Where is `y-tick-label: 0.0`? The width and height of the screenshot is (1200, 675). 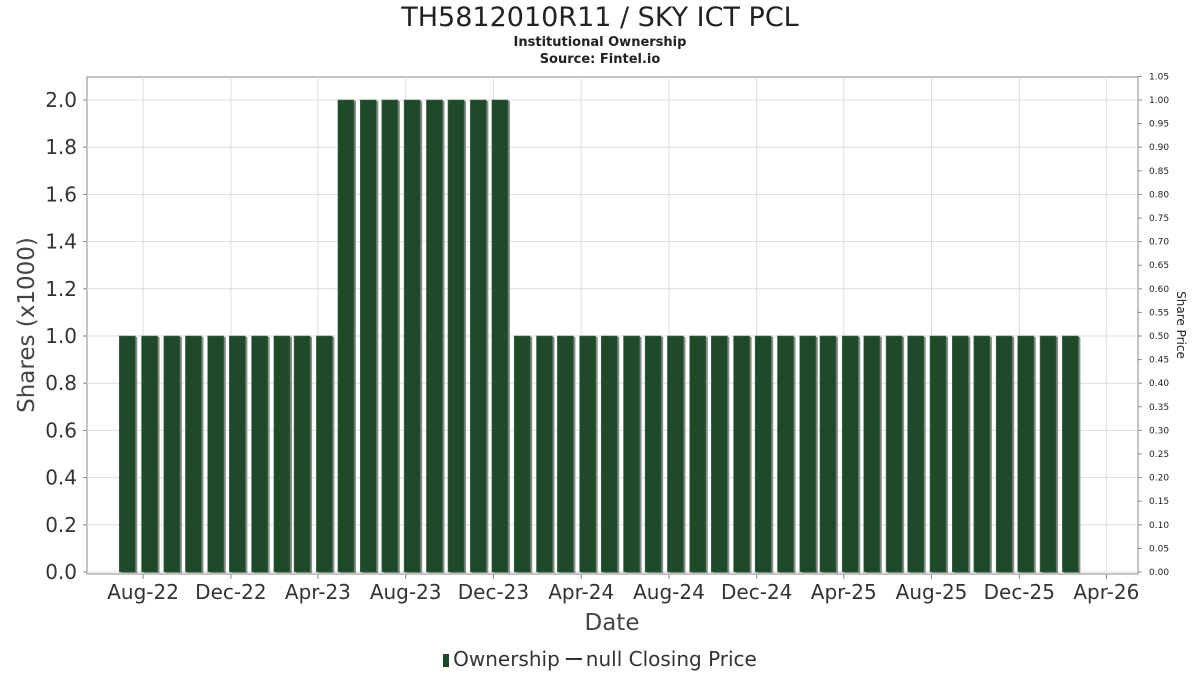
y-tick-label: 0.0 is located at coordinates (61, 572).